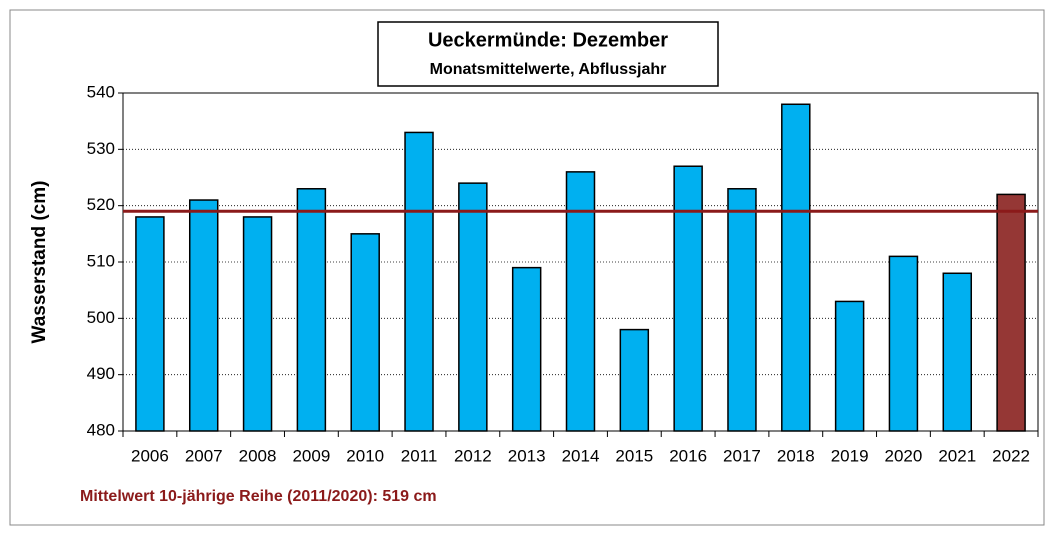 The image size is (1054, 540). What do you see at coordinates (581, 455) in the screenshot?
I see `x-tick-label: 2014` at bounding box center [581, 455].